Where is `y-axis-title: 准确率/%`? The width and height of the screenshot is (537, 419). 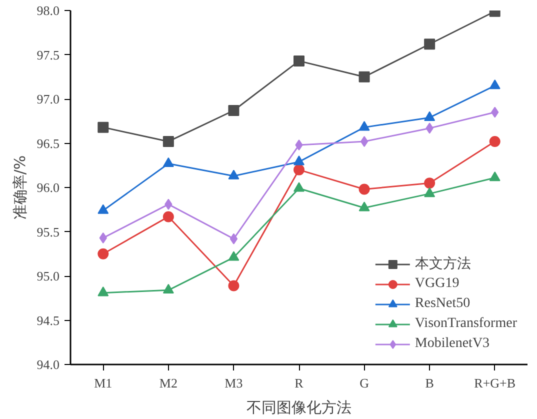 y-axis-title: 准确率/% is located at coordinates (19, 187).